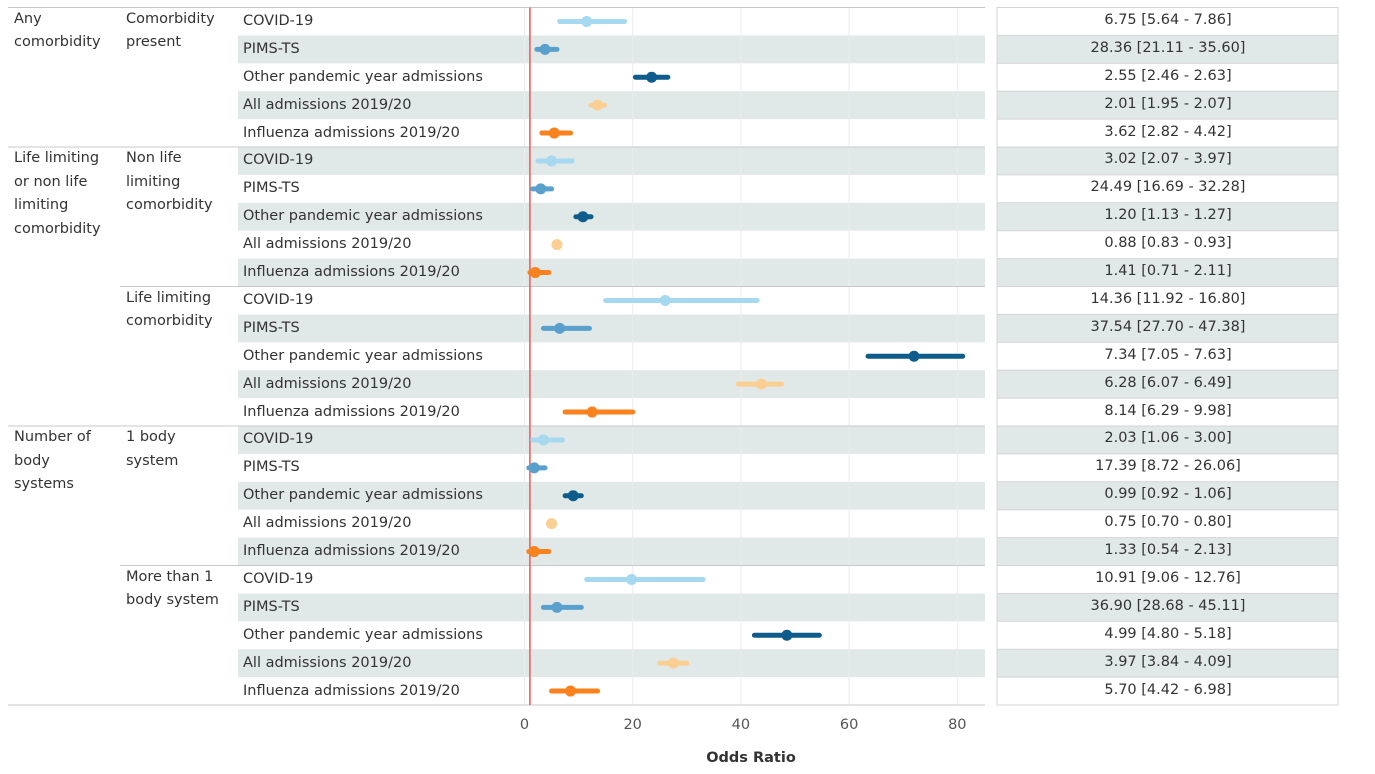  I want to click on subgroup-label: More than 1 body system, so click(172, 588).